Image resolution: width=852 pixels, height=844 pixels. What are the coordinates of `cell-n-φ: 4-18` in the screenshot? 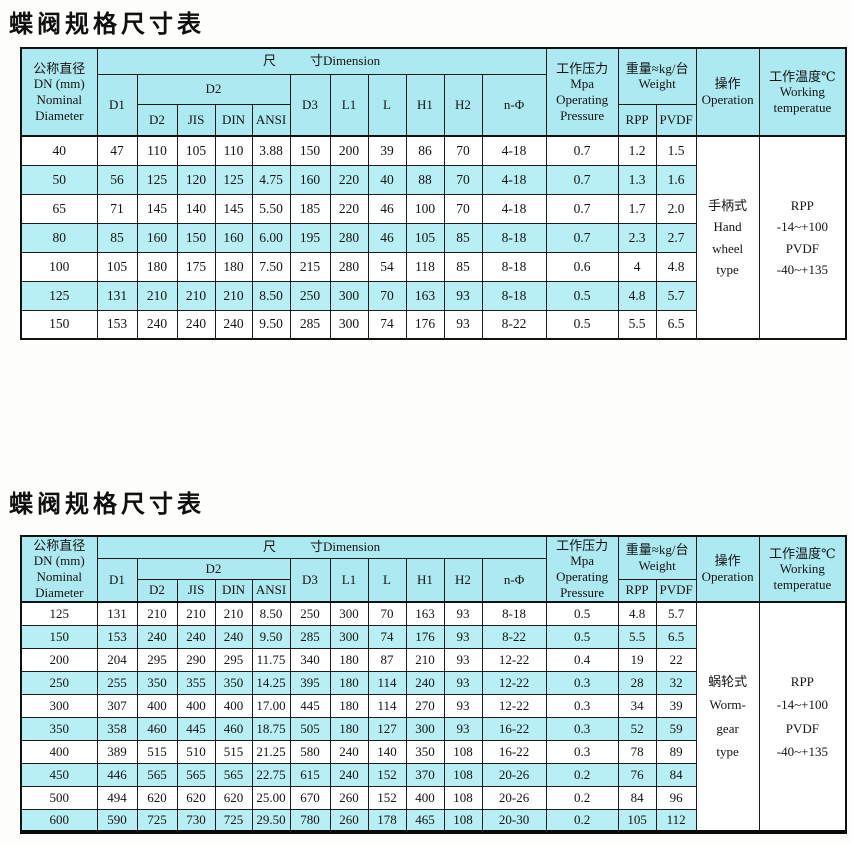 It's located at (514, 150).